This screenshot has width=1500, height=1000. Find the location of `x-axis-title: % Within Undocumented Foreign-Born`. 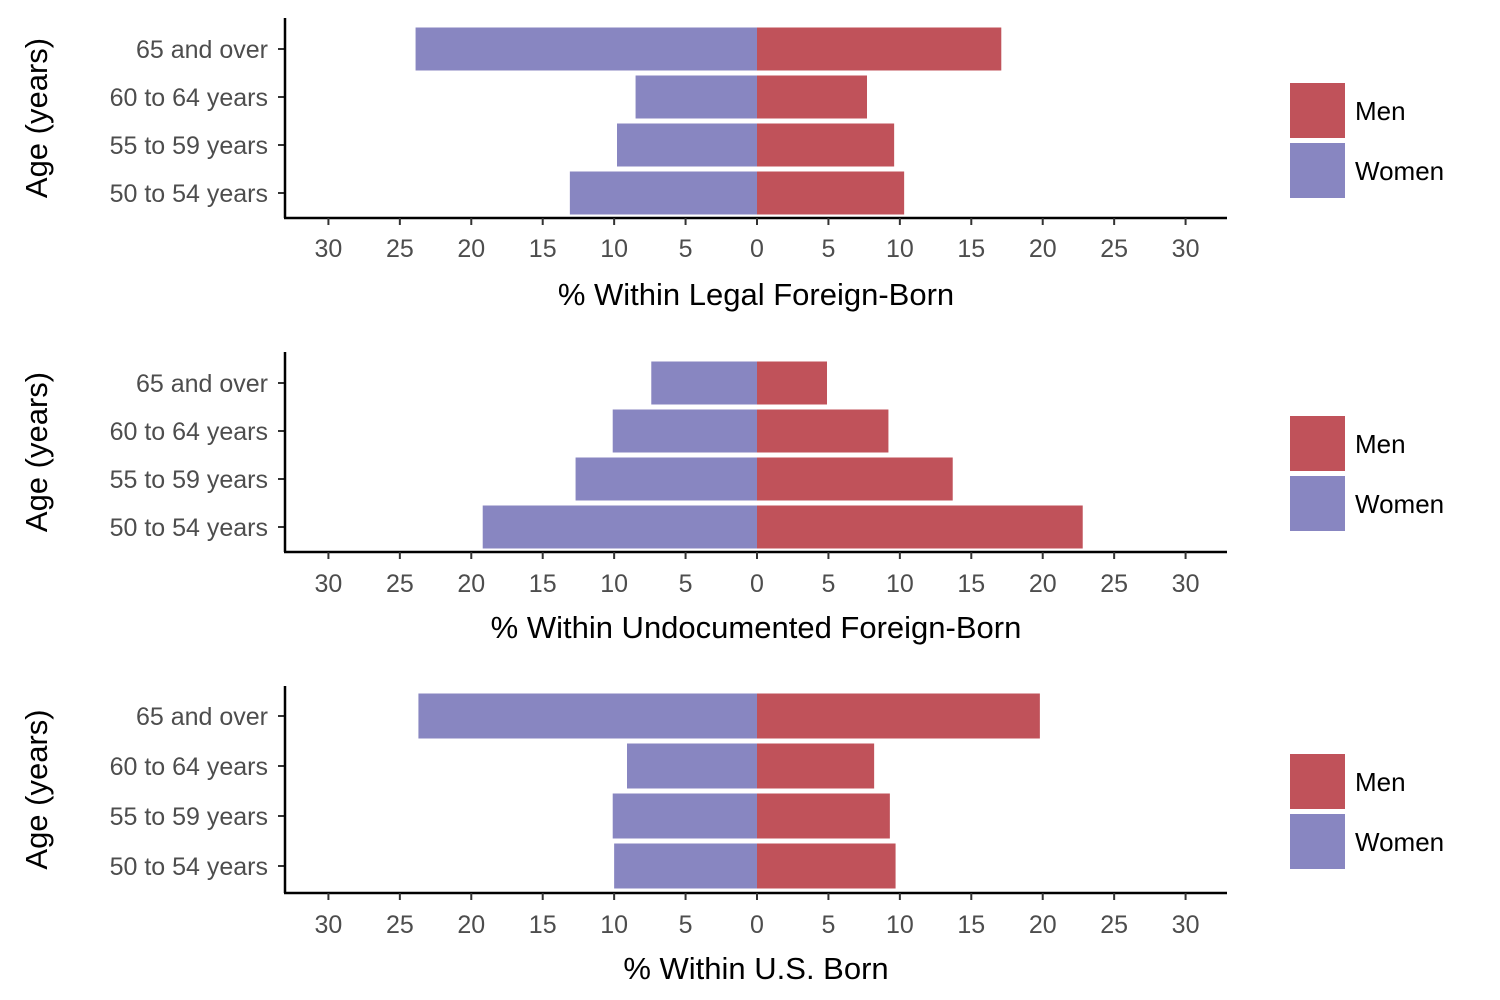

x-axis-title: % Within Undocumented Foreign-Born is located at coordinates (756, 627).